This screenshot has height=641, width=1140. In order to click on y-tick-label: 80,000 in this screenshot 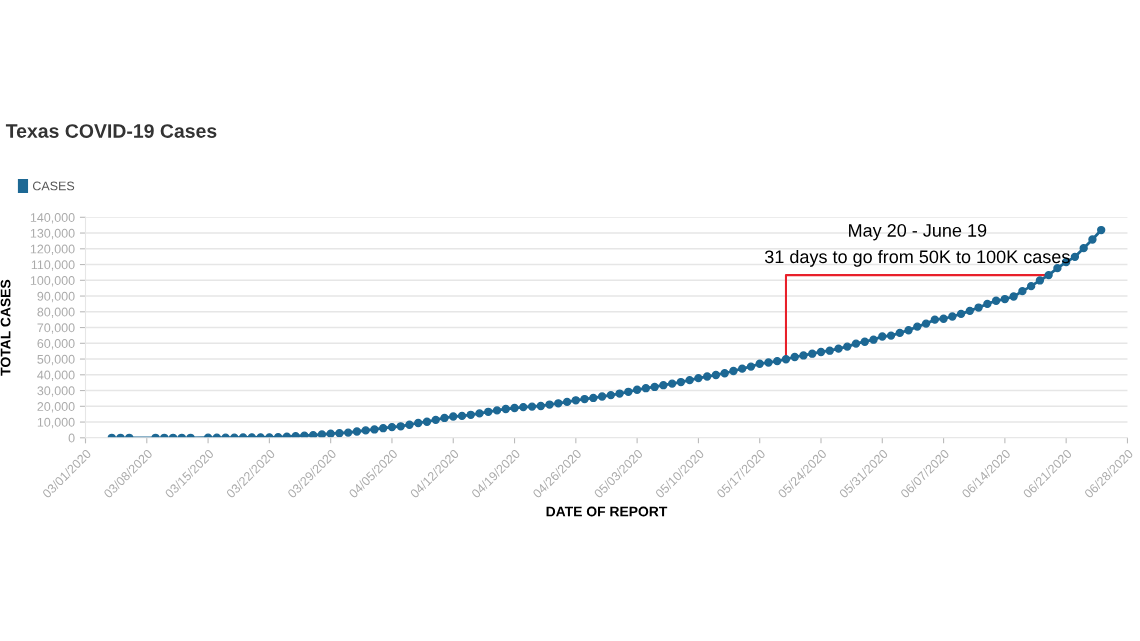, I will do `click(56, 312)`.